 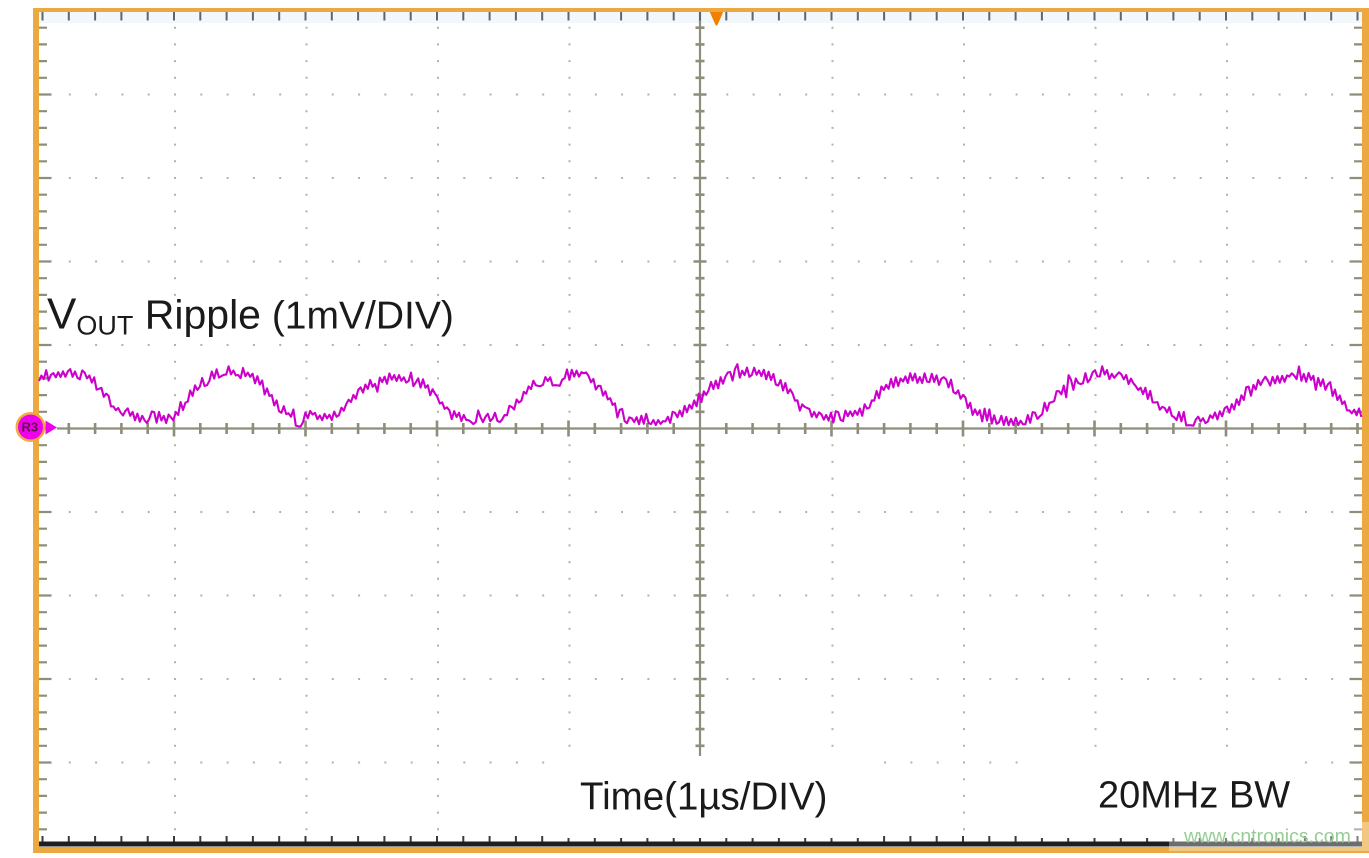 I want to click on svg-text: Time(1µs/DIV), so click(x=704, y=797).